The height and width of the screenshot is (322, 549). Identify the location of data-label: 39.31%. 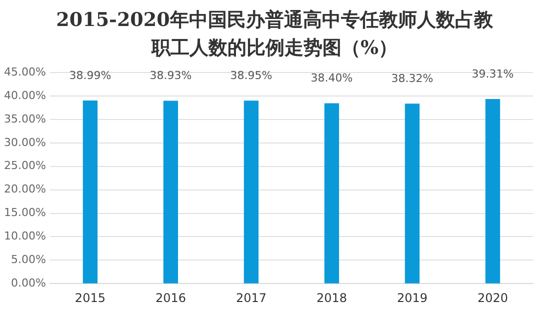
(493, 73).